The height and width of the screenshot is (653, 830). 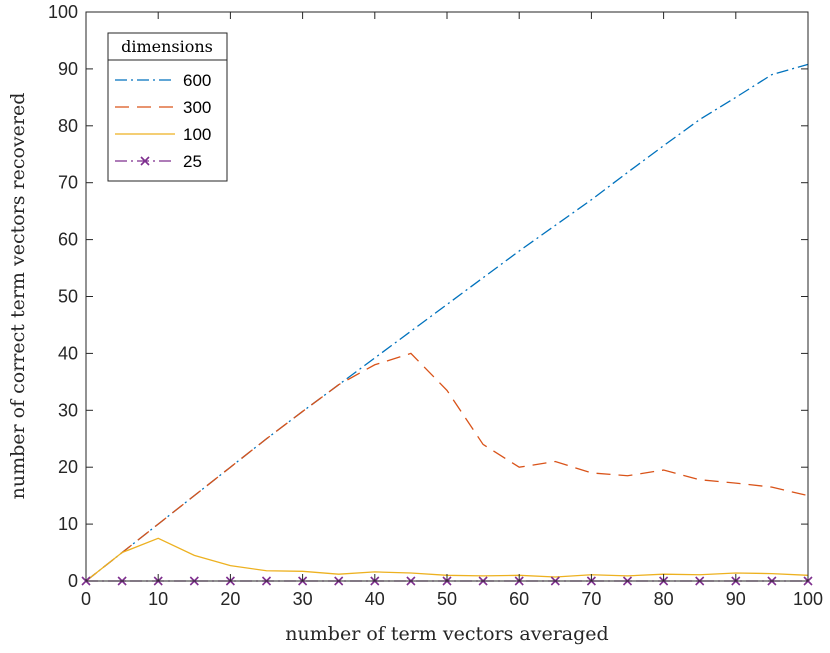 I want to click on x-tick-label: 30, so click(x=303, y=599).